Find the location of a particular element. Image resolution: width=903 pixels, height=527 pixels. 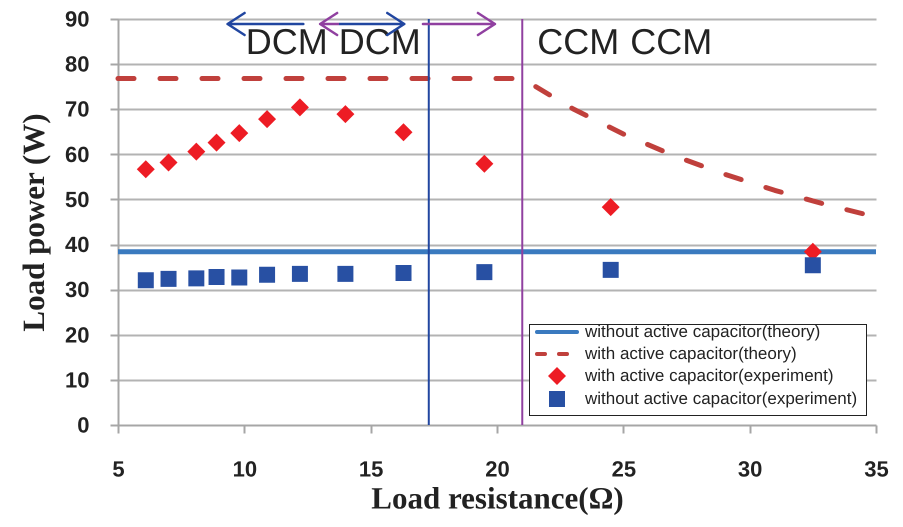

y-tick-label: 80 is located at coordinates (77, 64).